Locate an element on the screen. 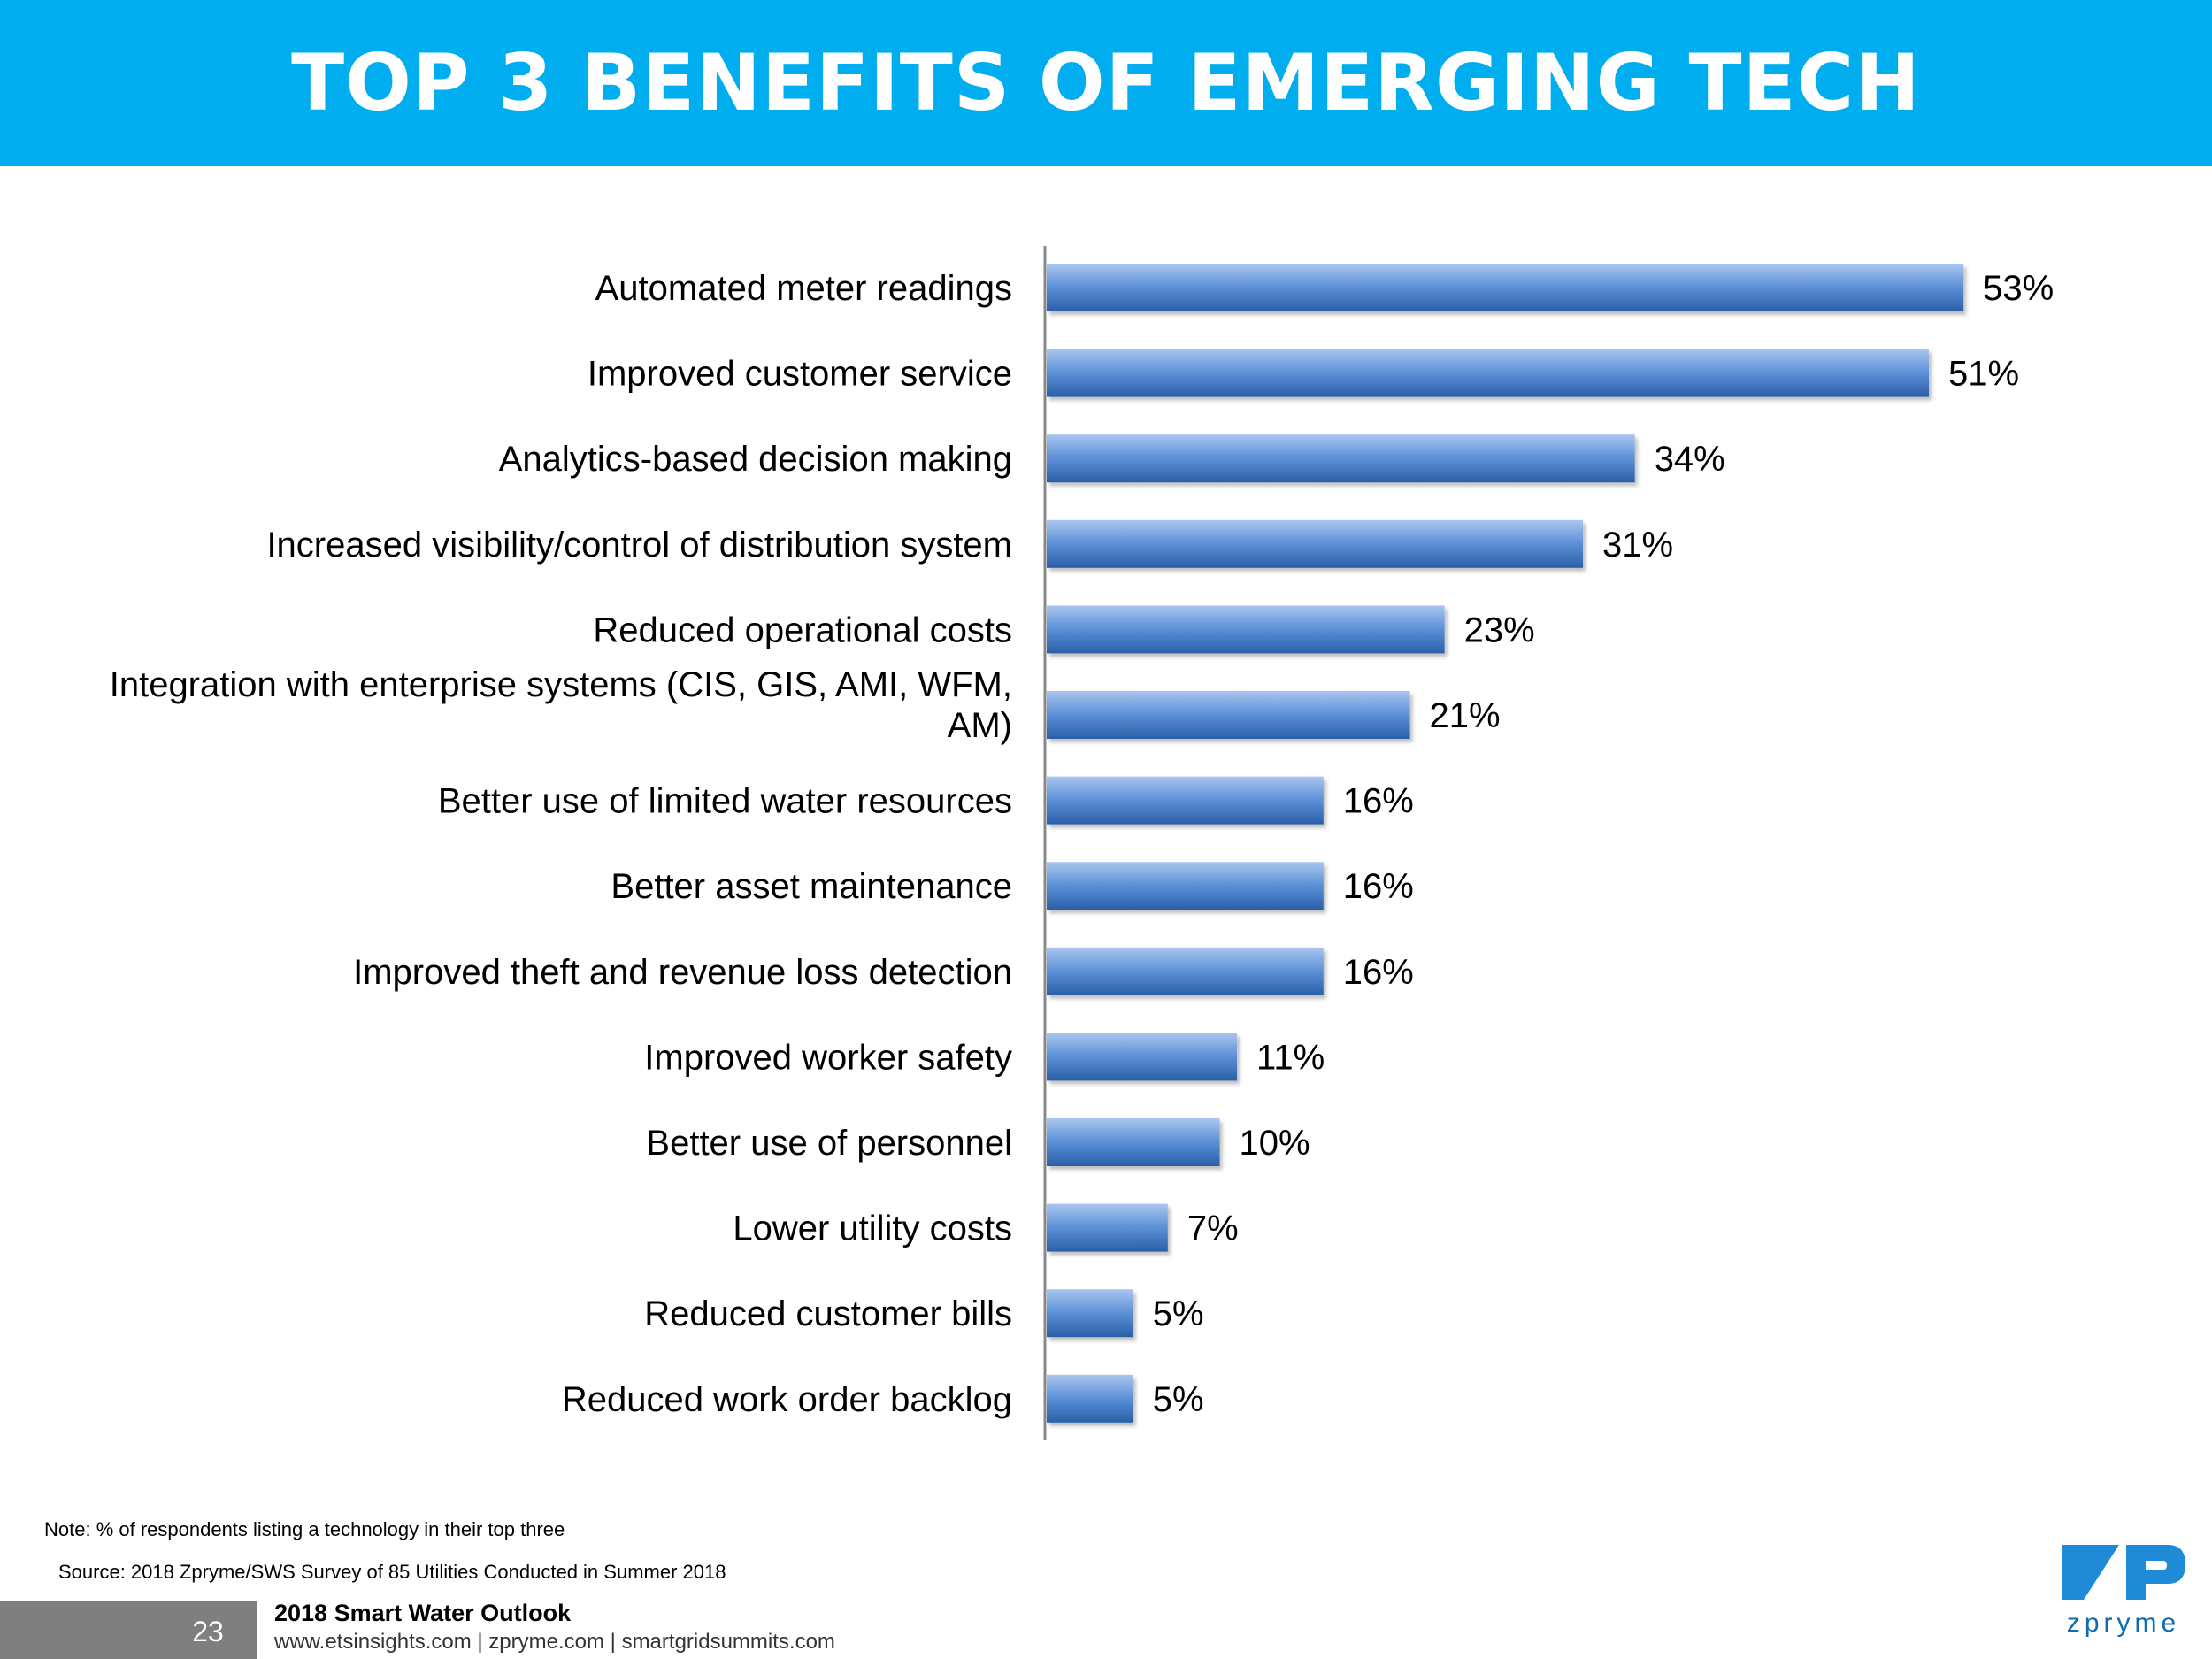 Image resolution: width=2212 pixels, height=1659 pixels. category-label: Improved worker safety is located at coordinates (828, 1058).